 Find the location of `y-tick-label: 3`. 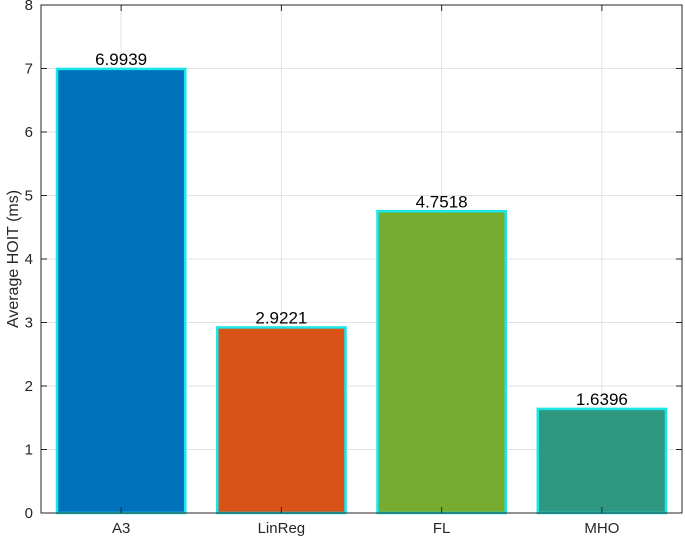

y-tick-label: 3 is located at coordinates (29, 323).